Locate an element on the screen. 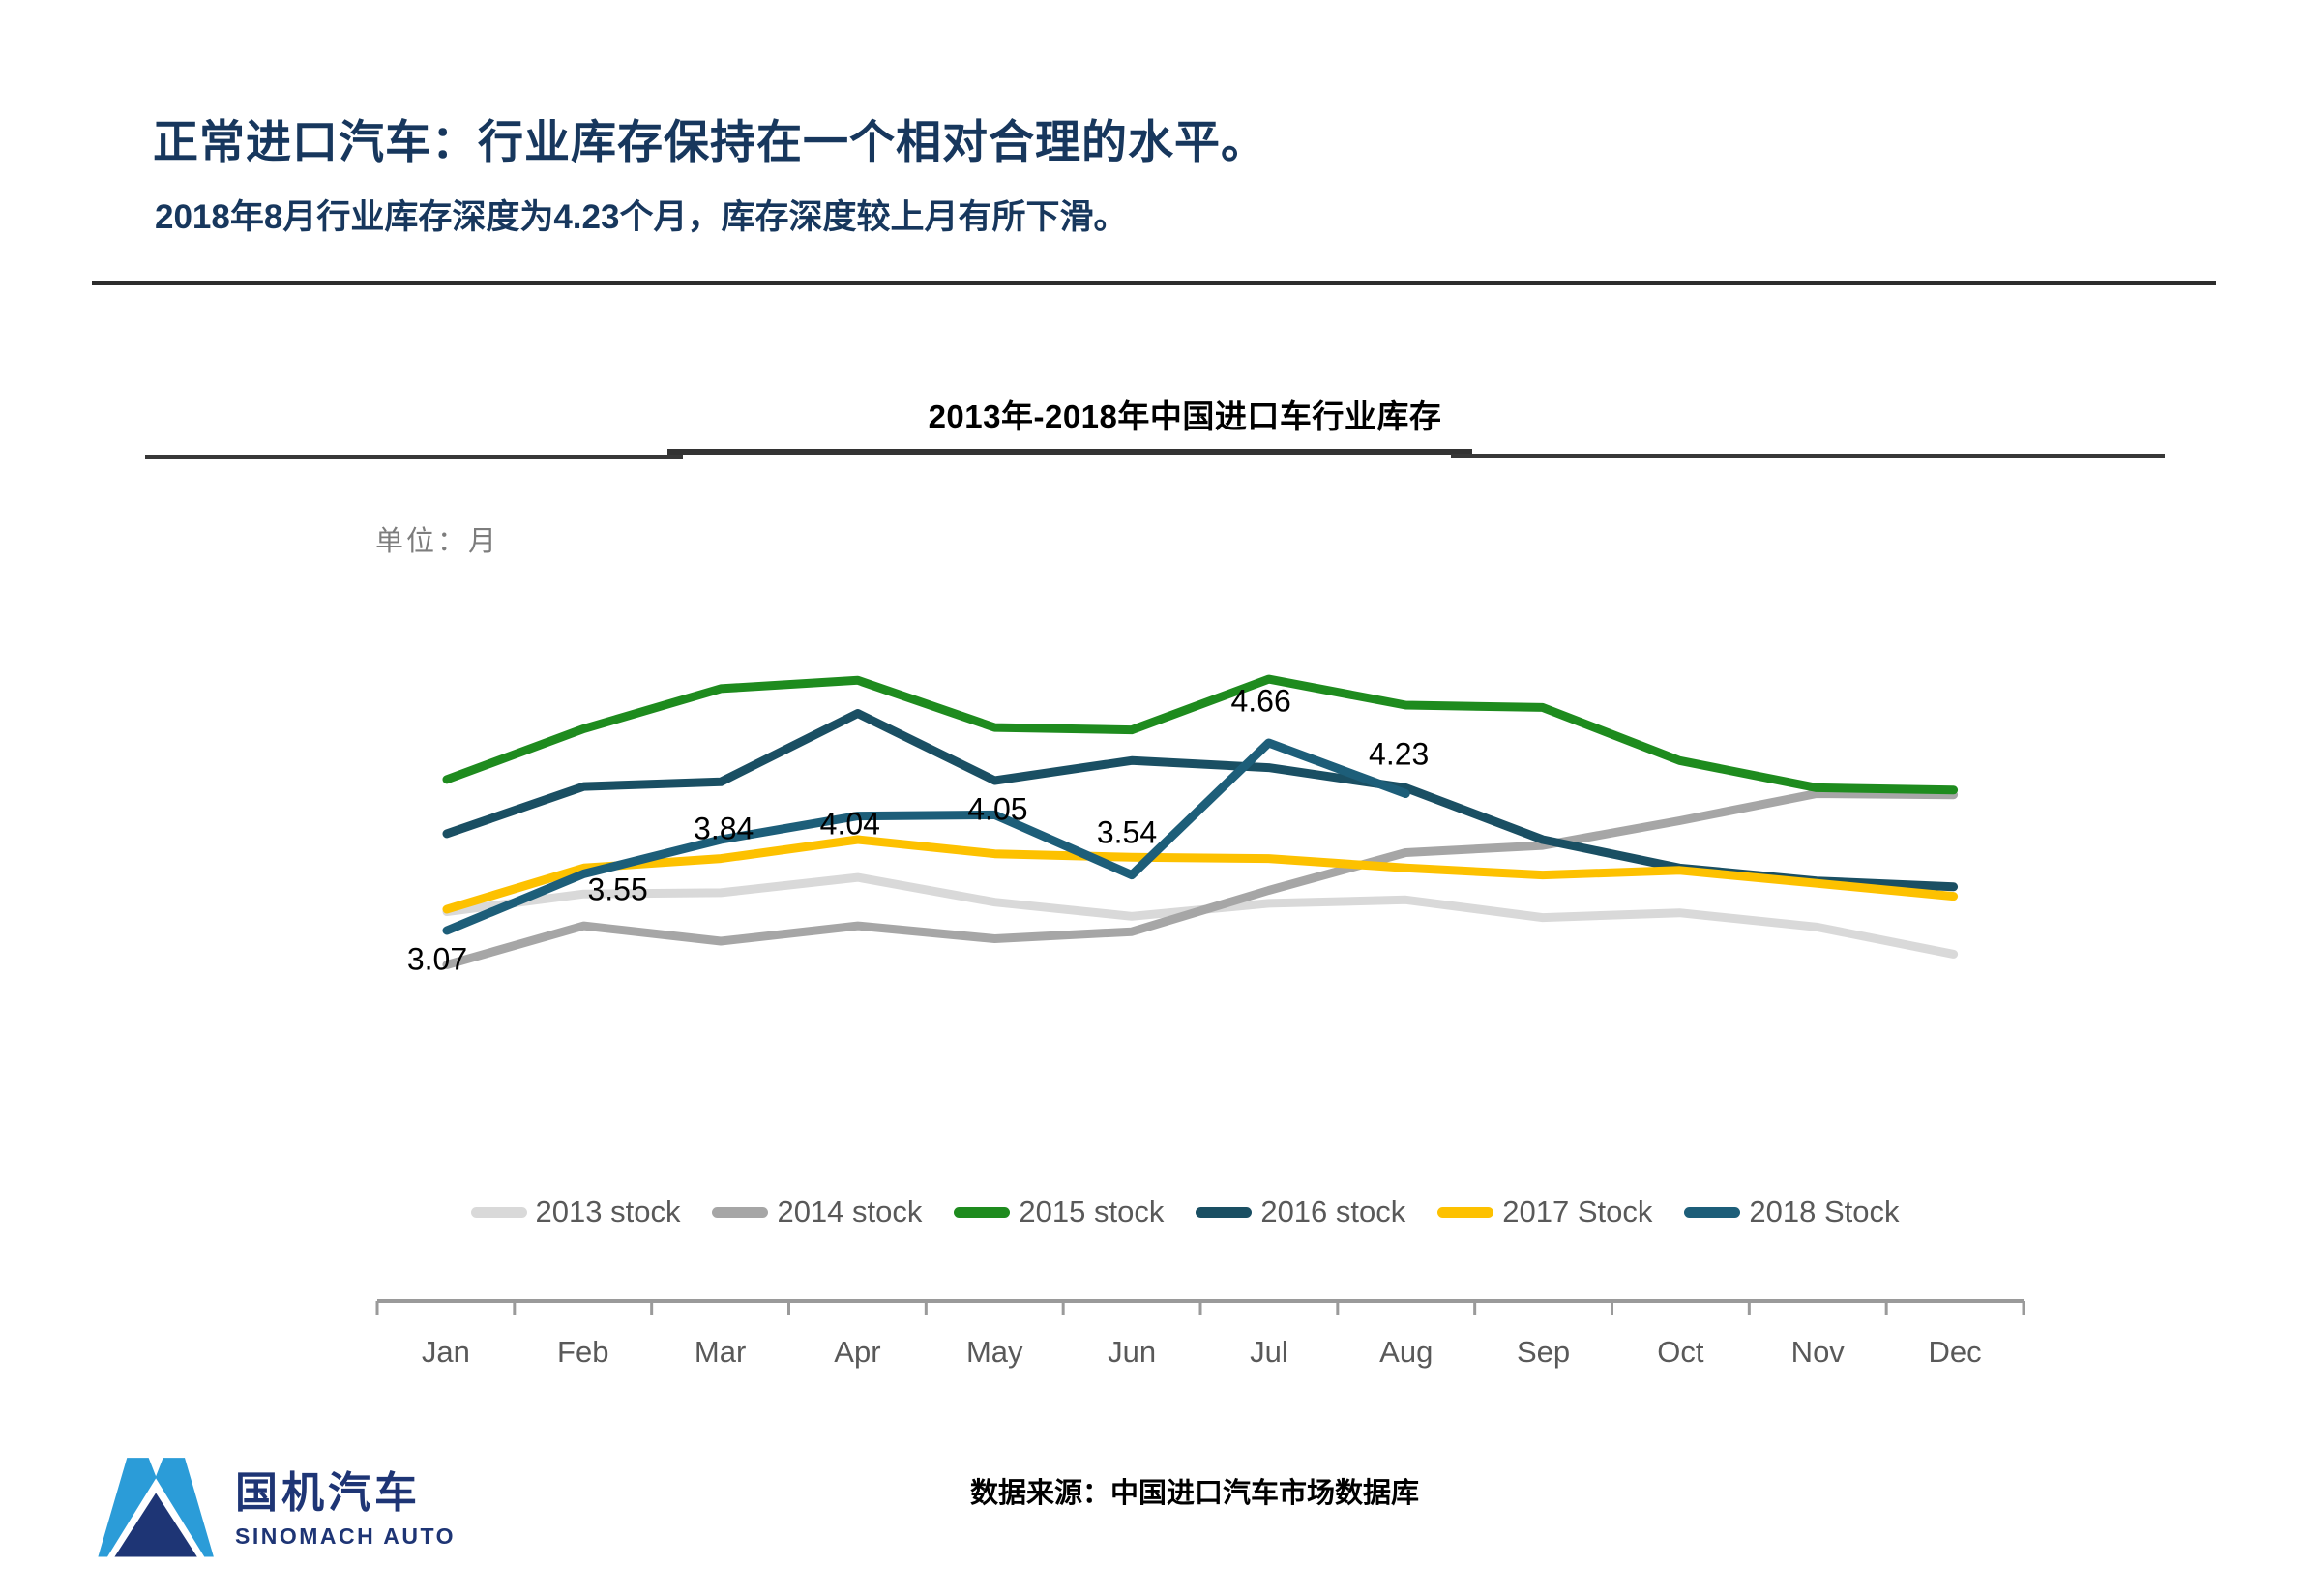 This screenshot has width=2306, height=1596. x-axis-label-sep: Sep is located at coordinates (1543, 1352).